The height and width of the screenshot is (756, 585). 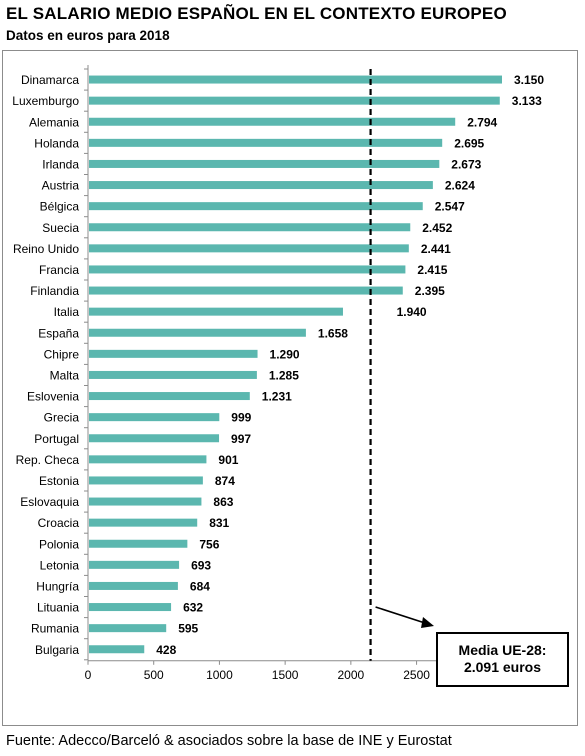 What do you see at coordinates (53, 397) in the screenshot?
I see `category-label: Eslovenia` at bounding box center [53, 397].